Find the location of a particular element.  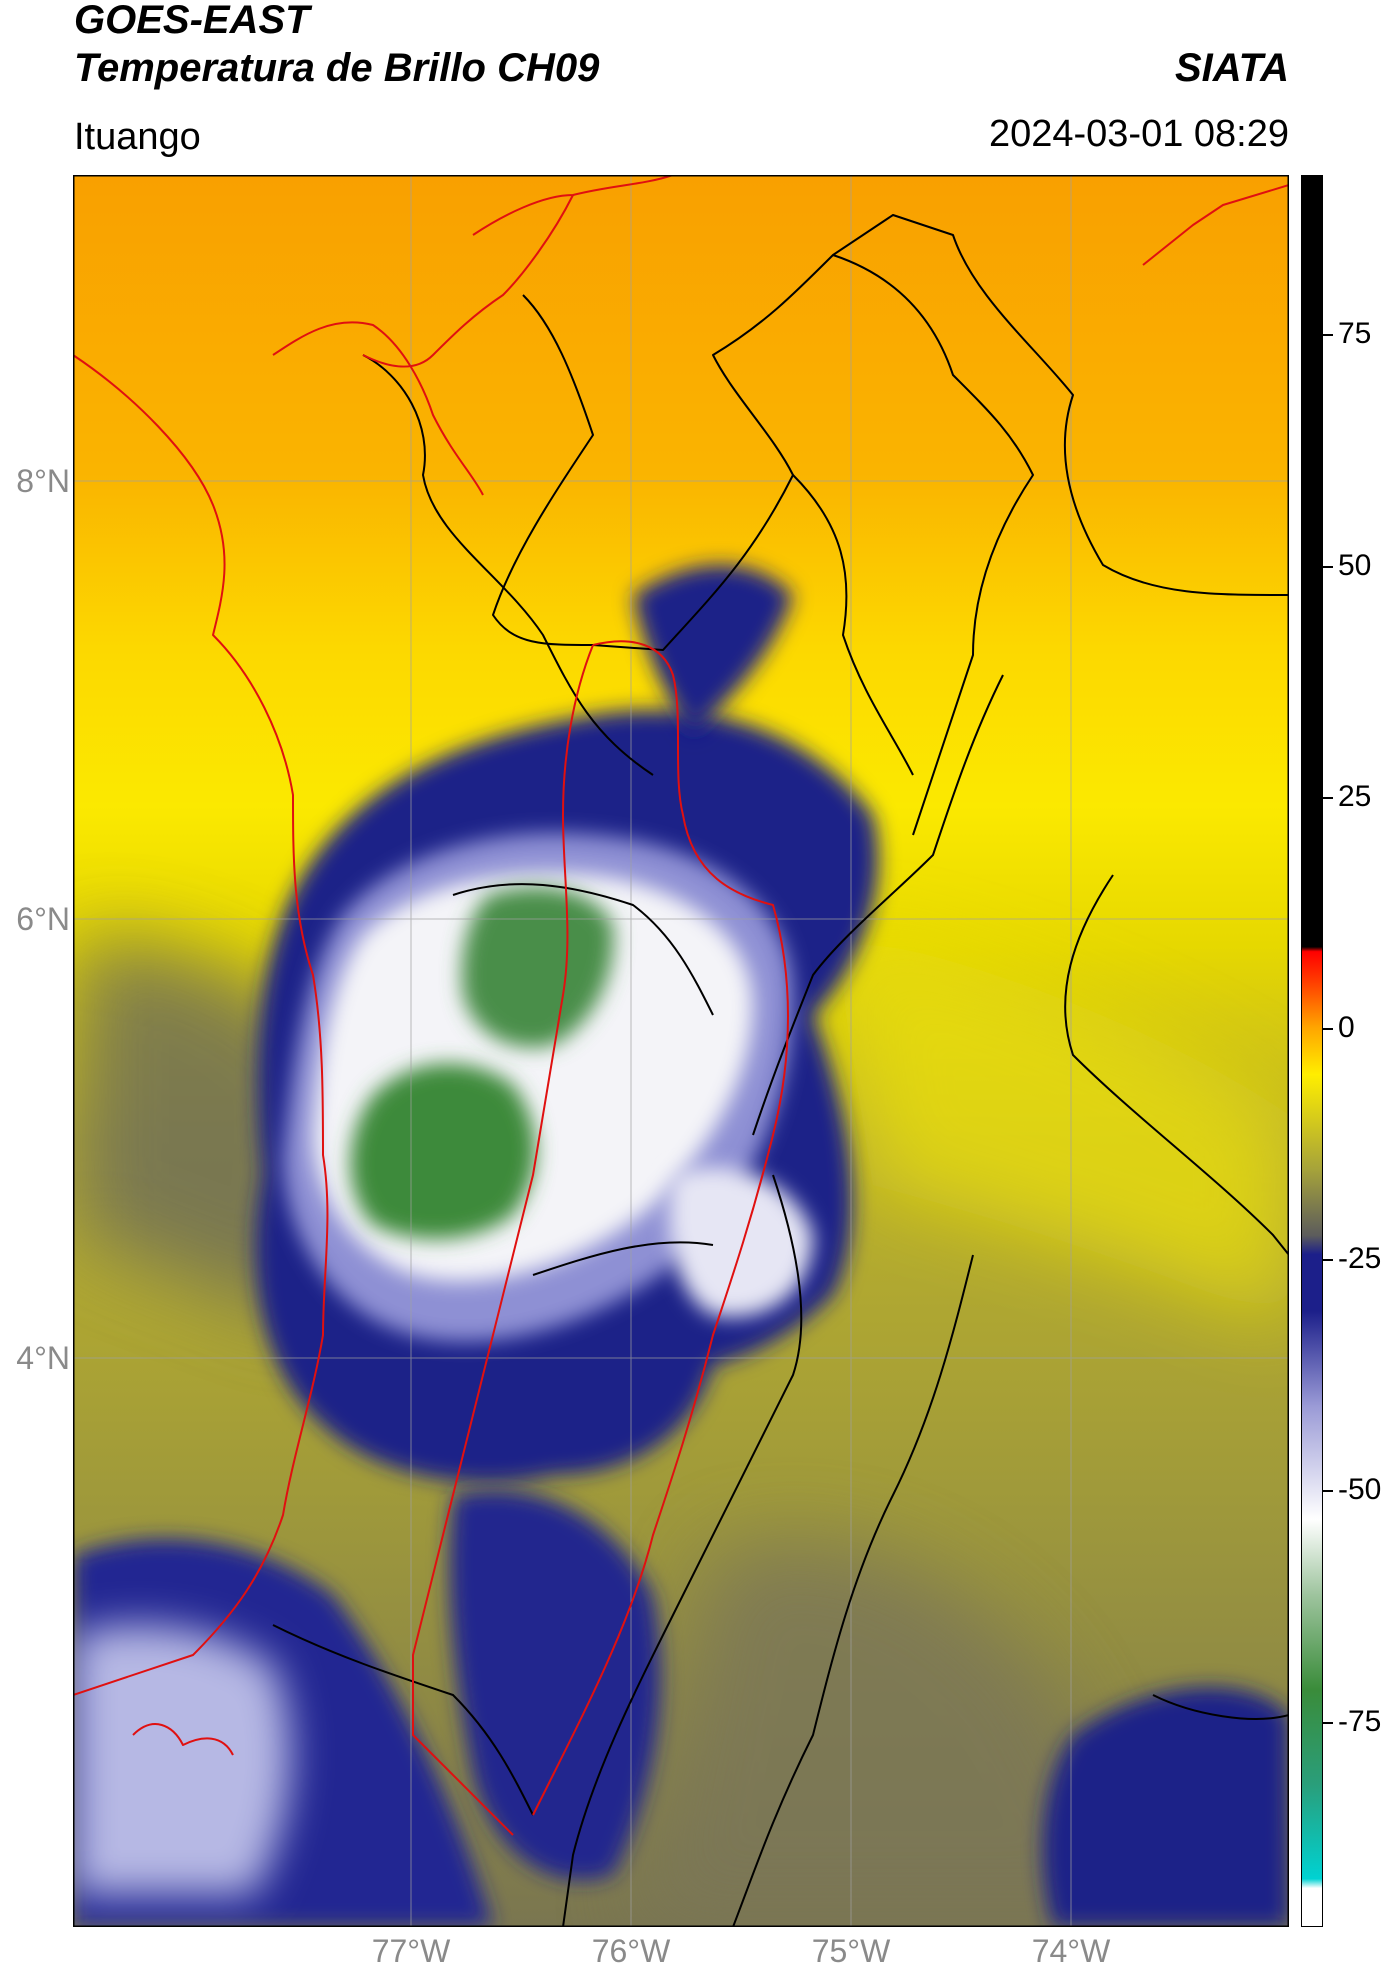

location-label: Ituango is located at coordinates (137, 137).